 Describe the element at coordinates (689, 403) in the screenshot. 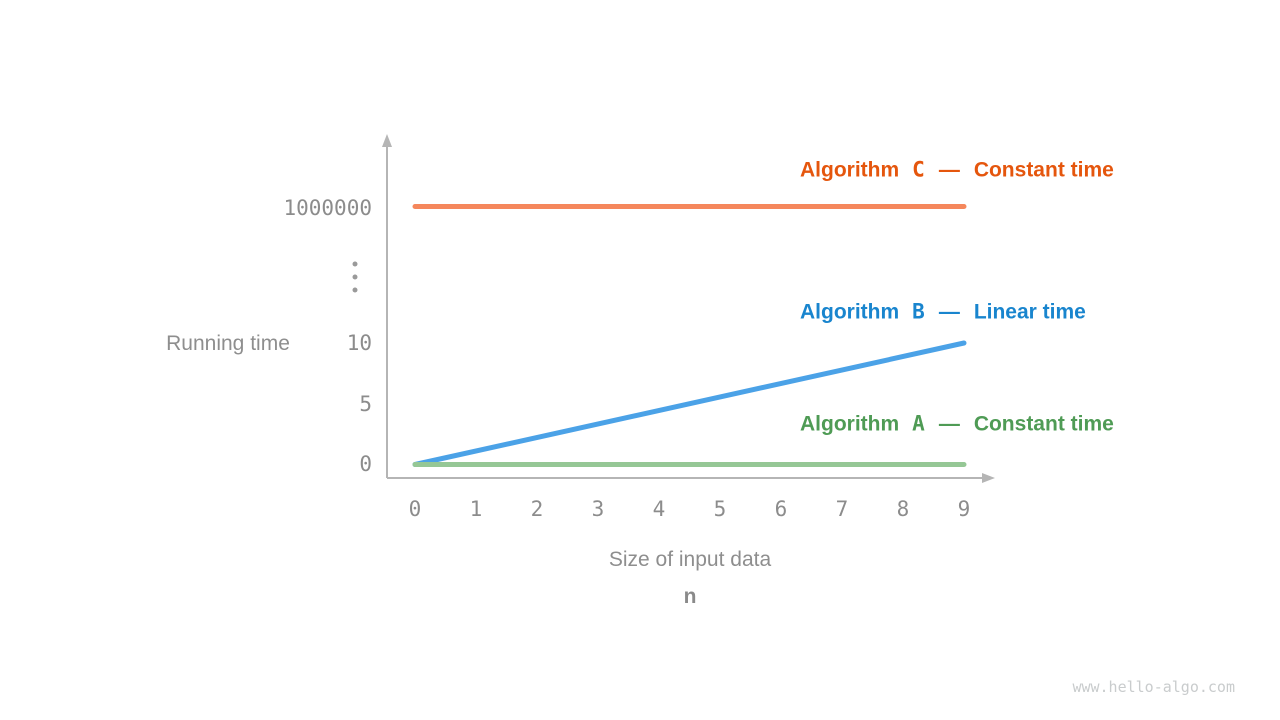

I see `series-line-algorithm-b` at that location.